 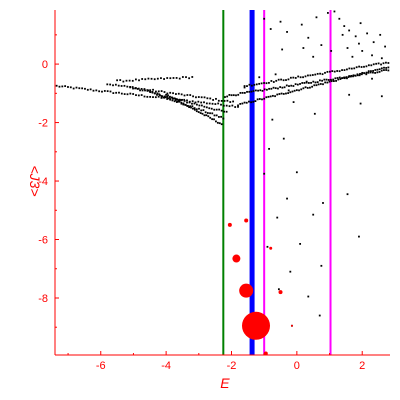 What do you see at coordinates (45, 65) in the screenshot?
I see `y-tick-label: 0` at bounding box center [45, 65].